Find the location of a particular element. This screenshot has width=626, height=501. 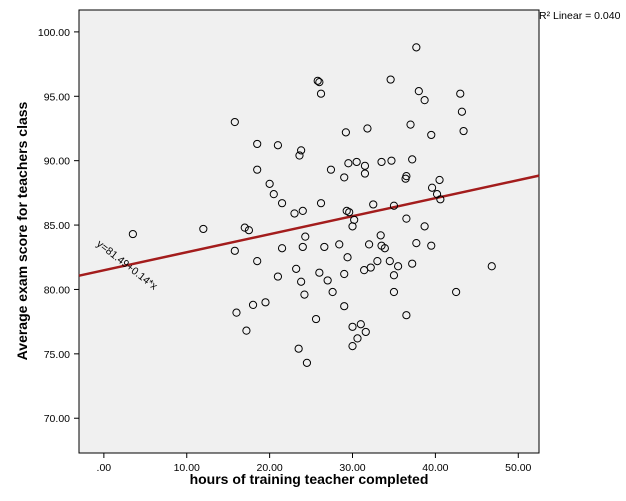

x-axis-ticks: .00 10.00 20.00 30.00 40.00 50.00 is located at coordinates (314, 463).